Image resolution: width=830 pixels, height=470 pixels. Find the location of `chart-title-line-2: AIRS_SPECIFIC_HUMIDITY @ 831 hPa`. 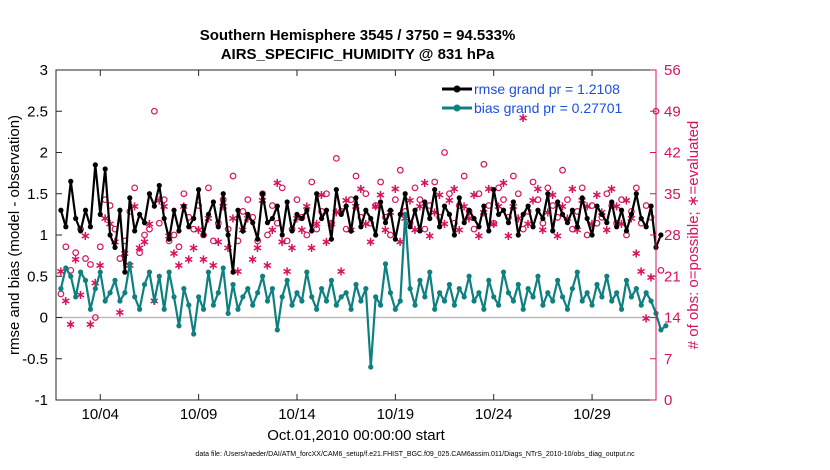

chart-title-line-2: AIRS_SPECIFIC_HUMIDITY @ 831 hPa is located at coordinates (357, 54).